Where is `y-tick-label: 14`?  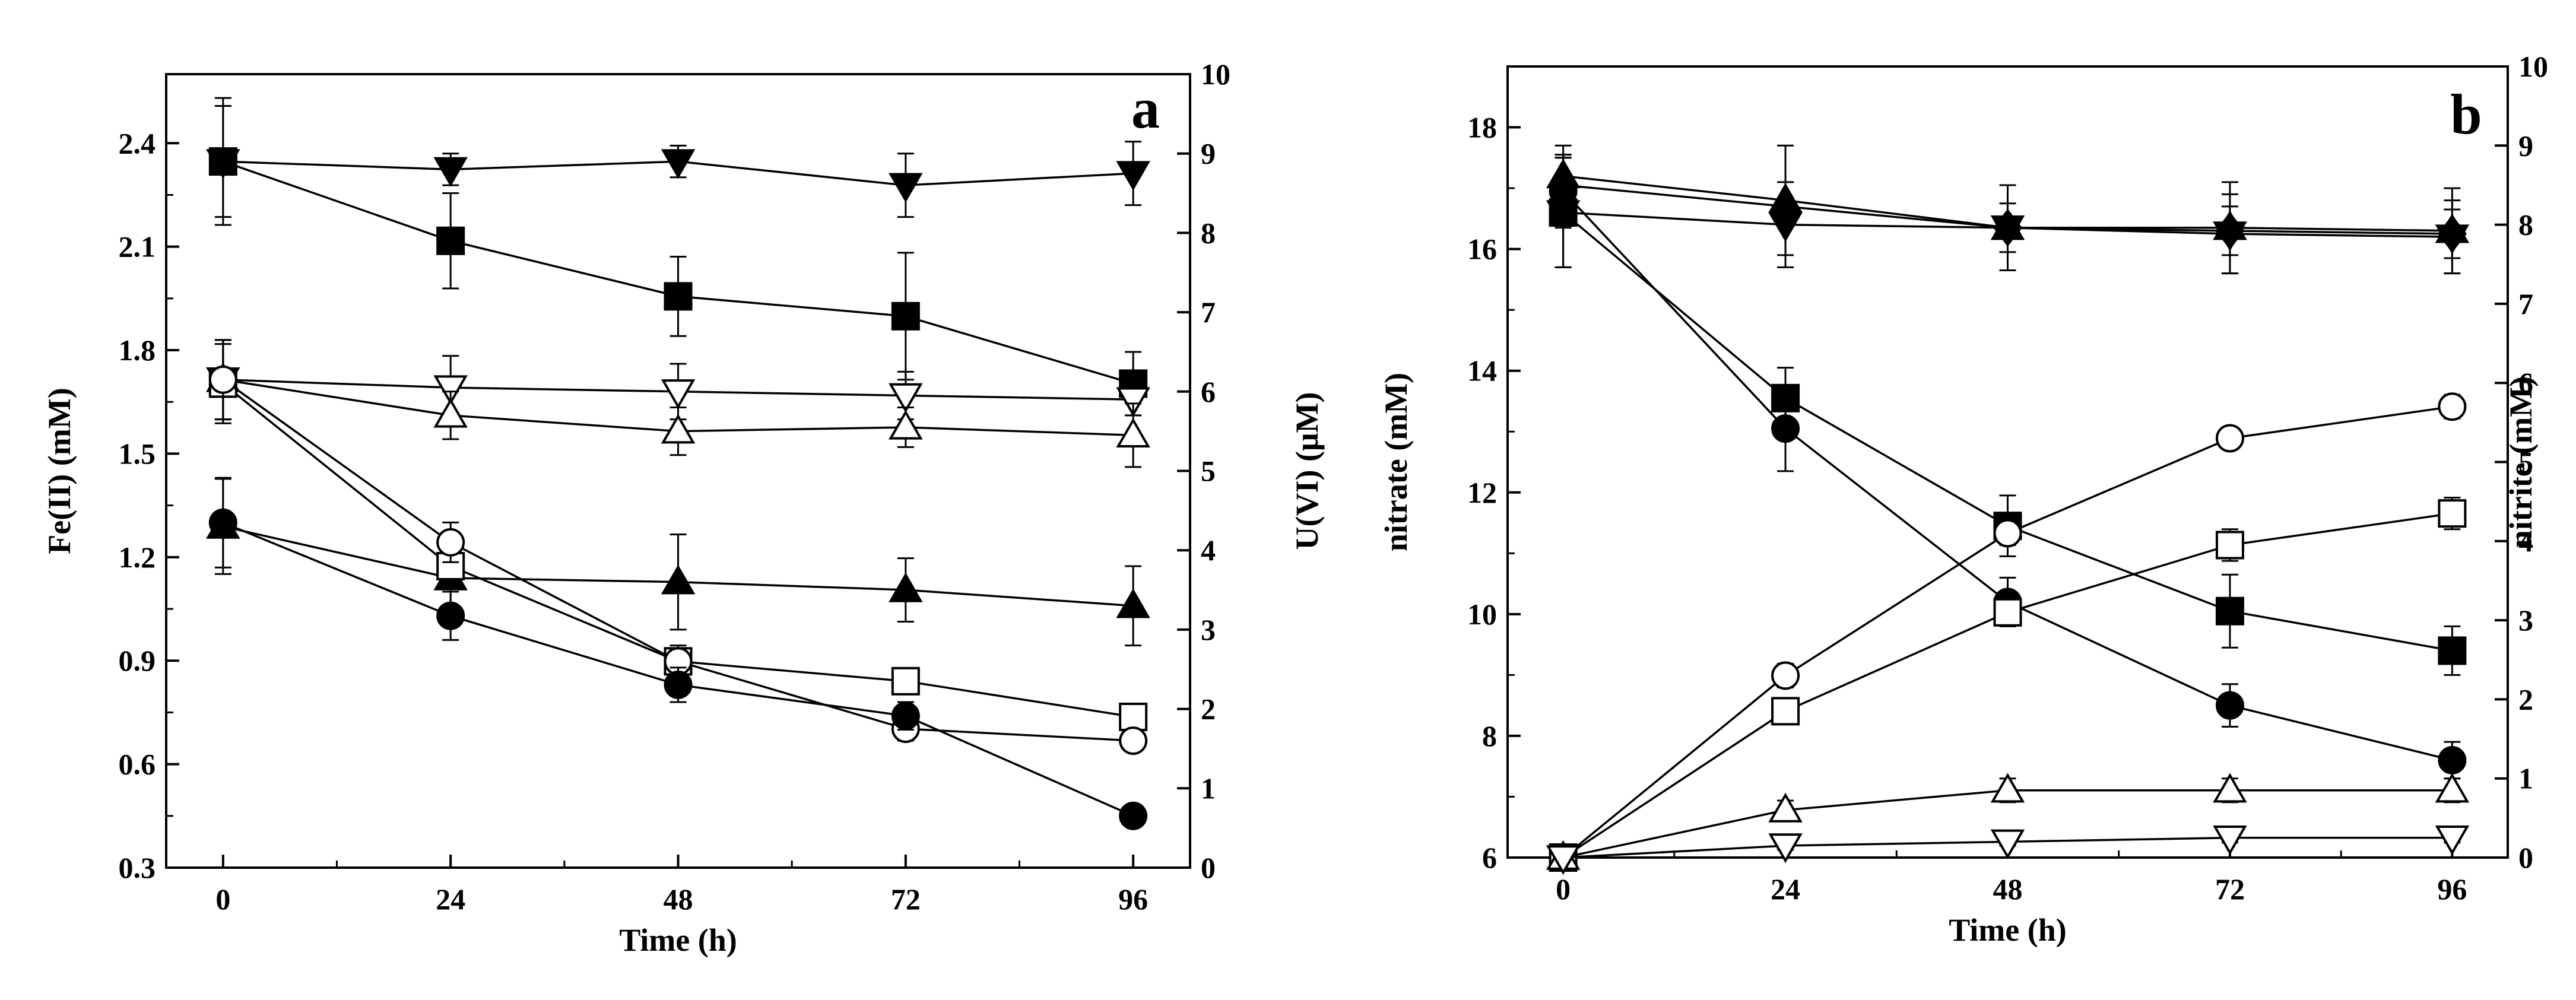
y-tick-label: 14 is located at coordinates (1482, 371).